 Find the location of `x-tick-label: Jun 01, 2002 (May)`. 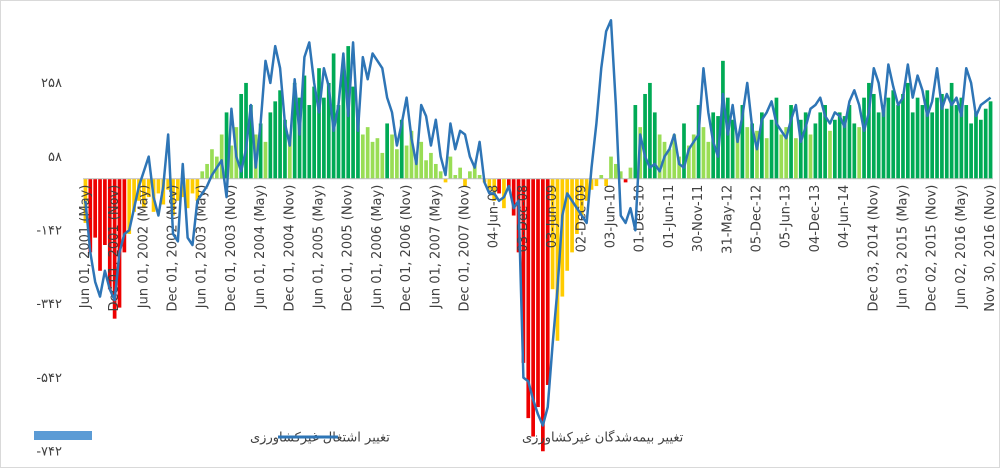

x-tick-label: Jun 01, 2002 (May) is located at coordinates (143, 247).